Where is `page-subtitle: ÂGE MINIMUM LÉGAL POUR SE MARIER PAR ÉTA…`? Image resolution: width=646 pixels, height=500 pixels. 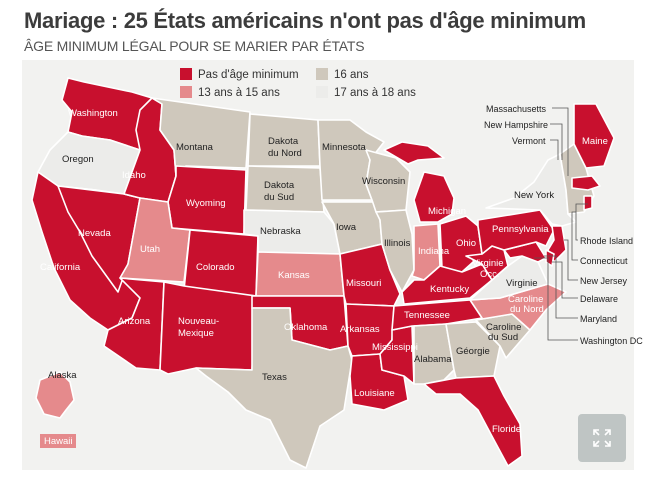
page-subtitle: ÂGE MINIMUM LÉGAL POUR SE MARIER PAR ÉTA… is located at coordinates (194, 46).